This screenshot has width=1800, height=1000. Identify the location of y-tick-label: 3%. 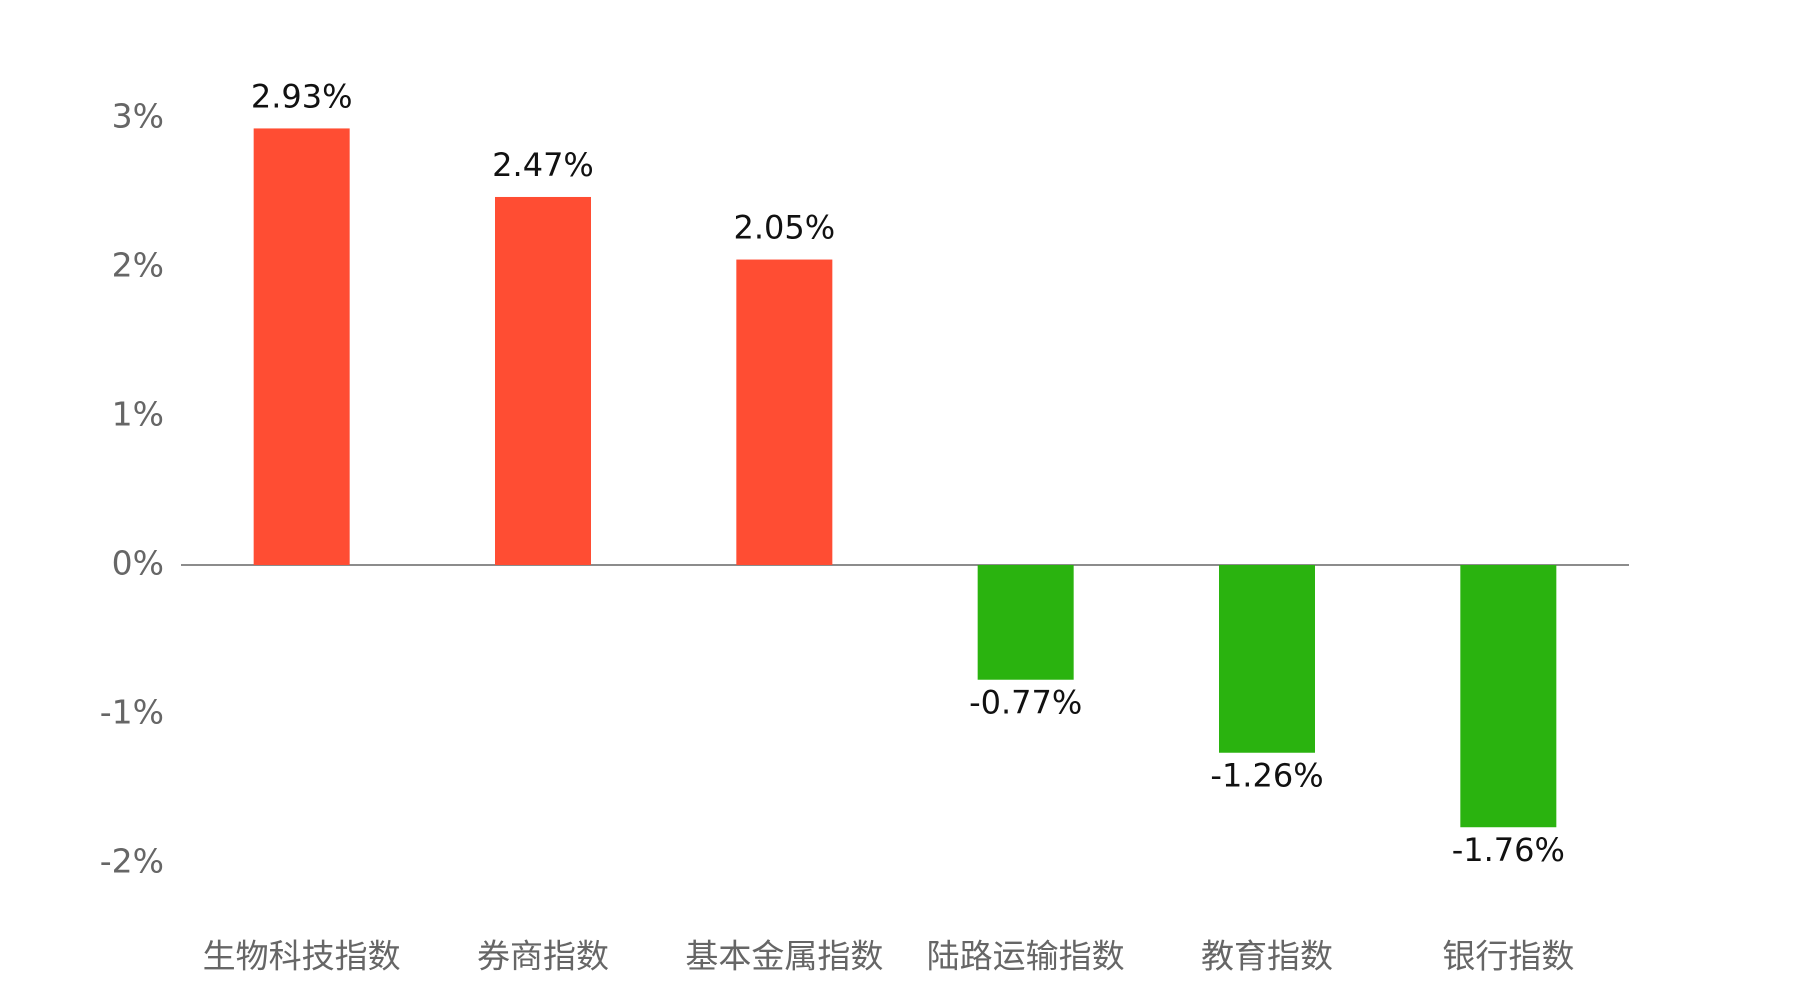
(138, 116).